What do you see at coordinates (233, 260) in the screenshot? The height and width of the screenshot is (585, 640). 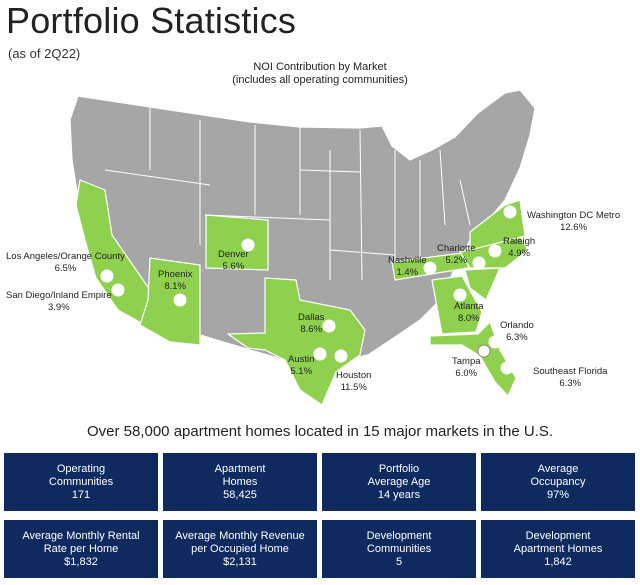 I see `market-label-denver: Denver 5.6%` at bounding box center [233, 260].